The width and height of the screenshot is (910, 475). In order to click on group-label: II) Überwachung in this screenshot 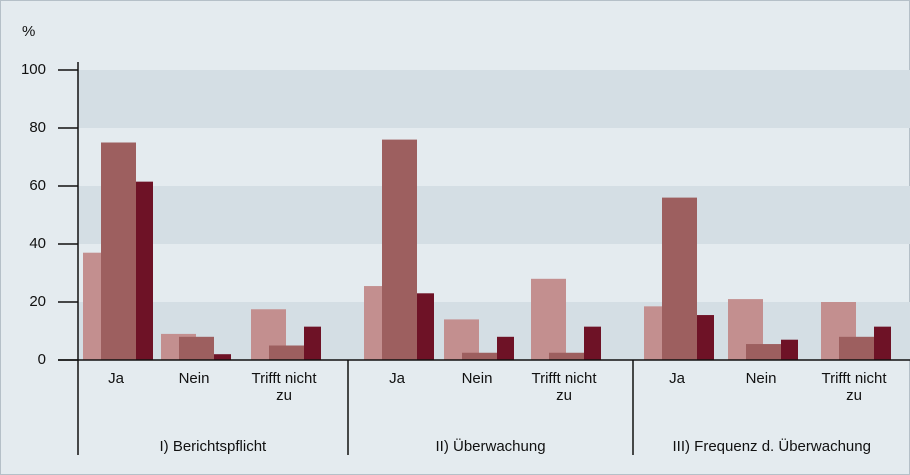, I will do `click(490, 446)`.